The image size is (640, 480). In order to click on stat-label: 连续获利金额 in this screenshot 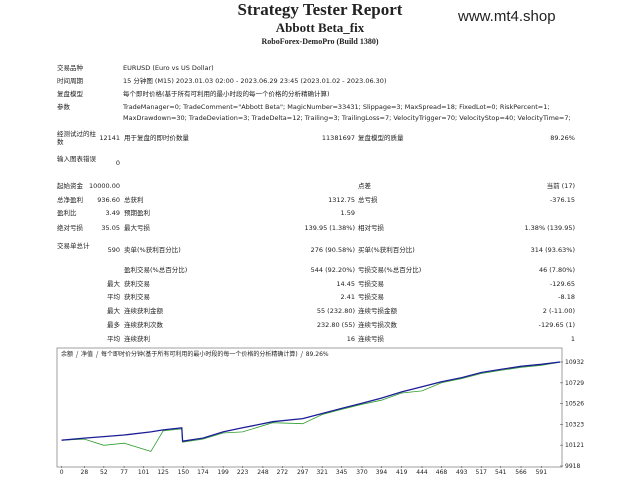, I will do `click(143, 311)`.